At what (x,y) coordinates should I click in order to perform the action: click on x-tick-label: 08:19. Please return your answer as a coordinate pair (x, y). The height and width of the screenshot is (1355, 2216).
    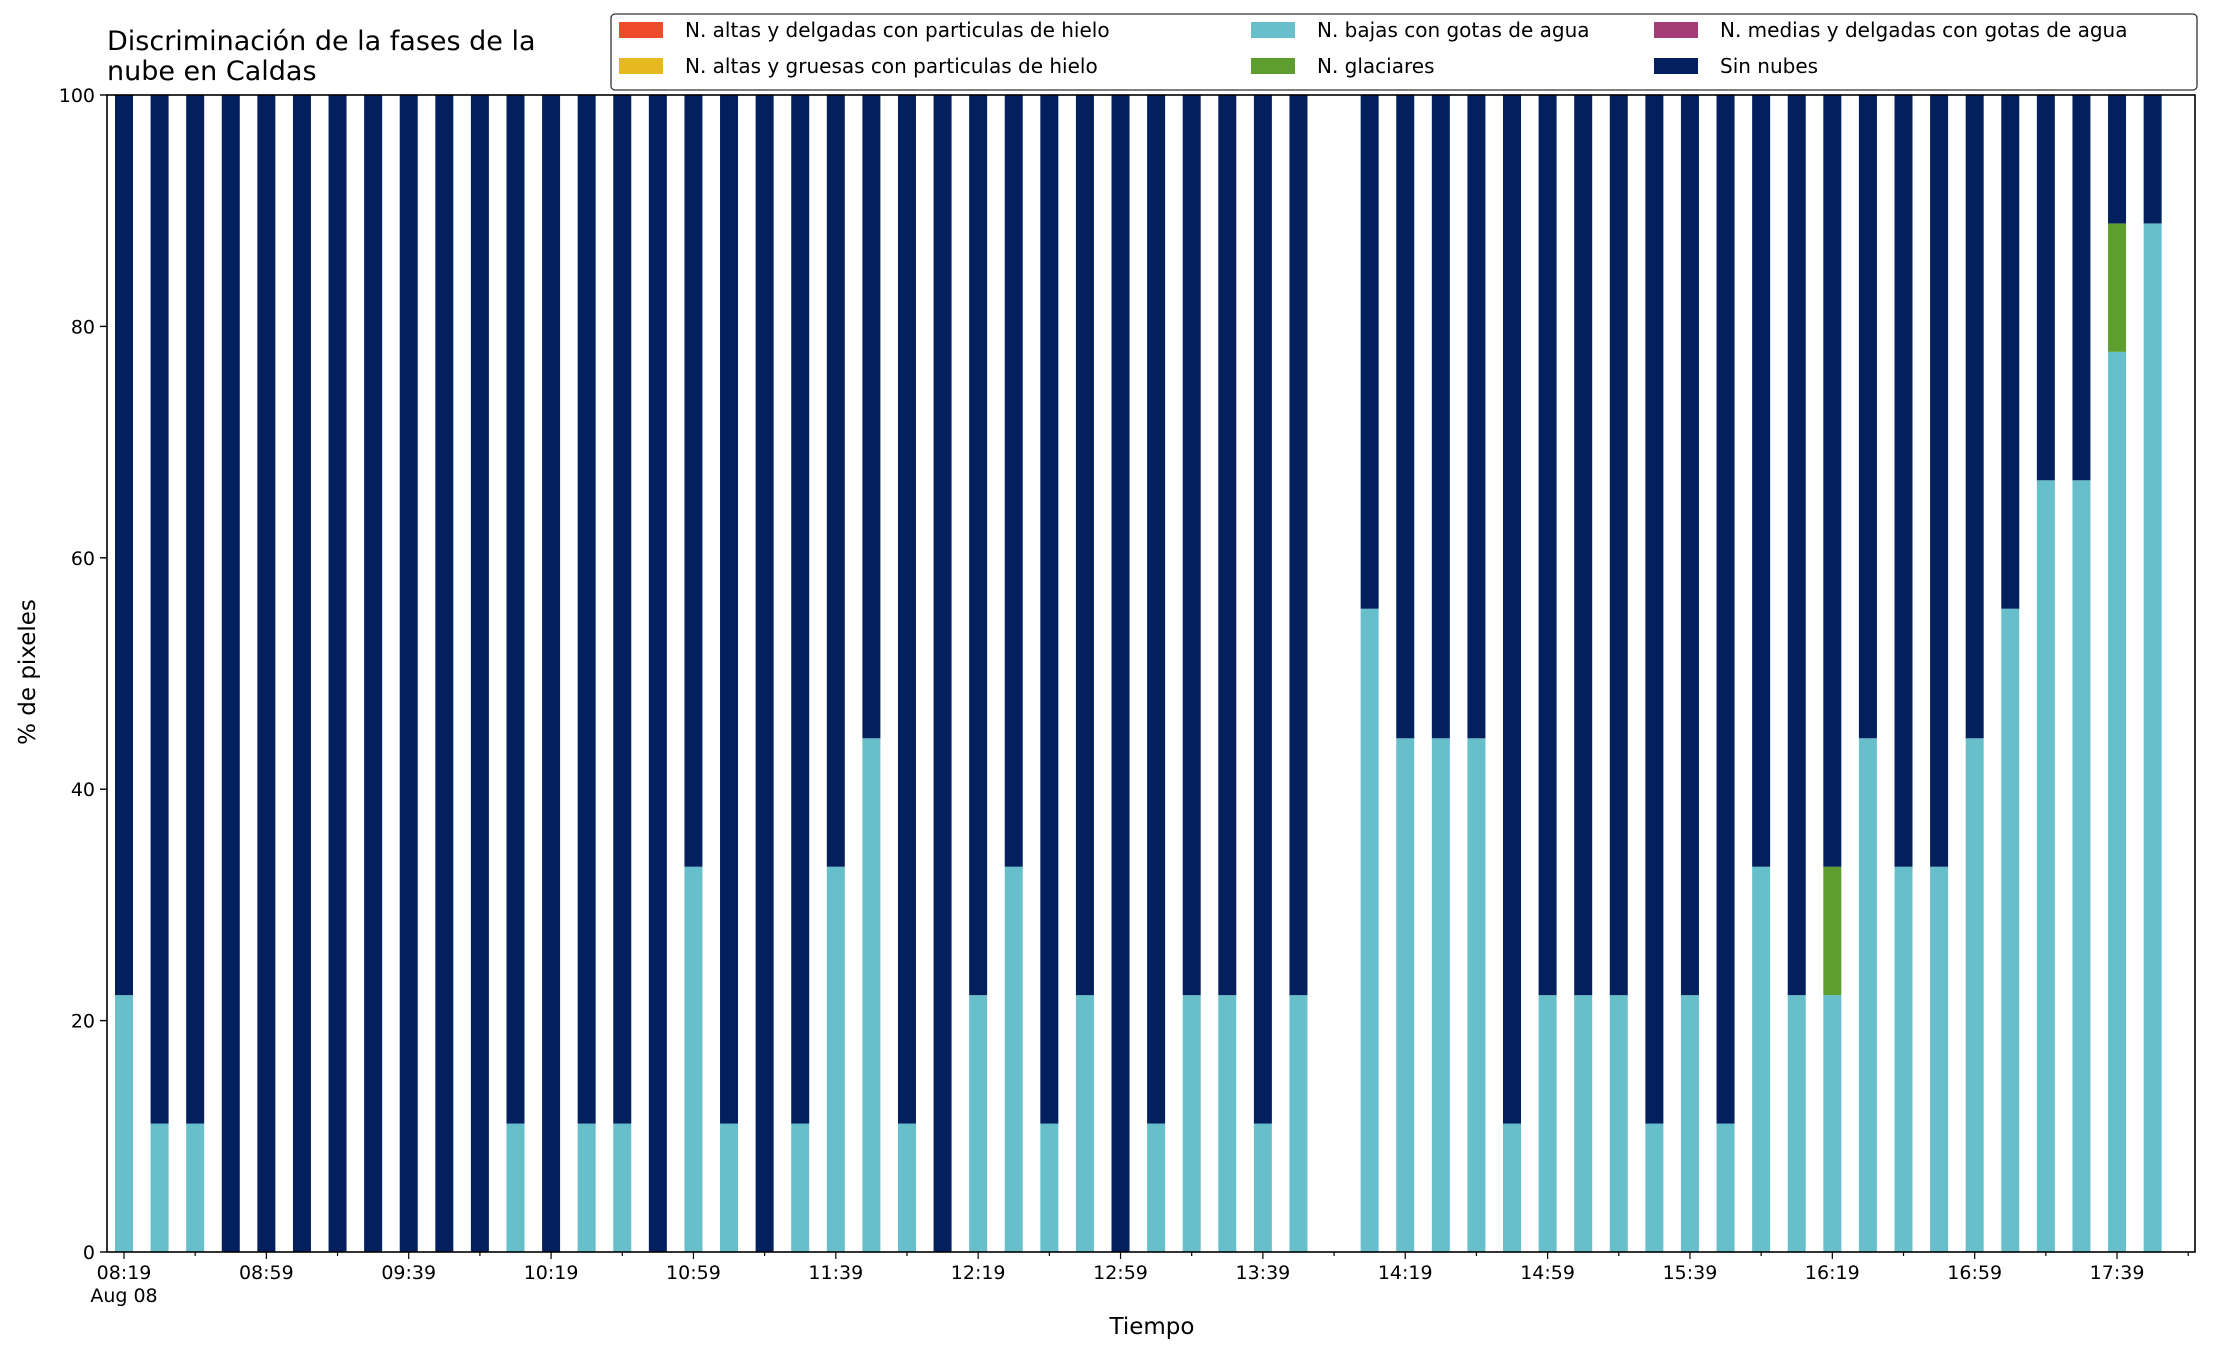
    Looking at the image, I should click on (124, 1273).